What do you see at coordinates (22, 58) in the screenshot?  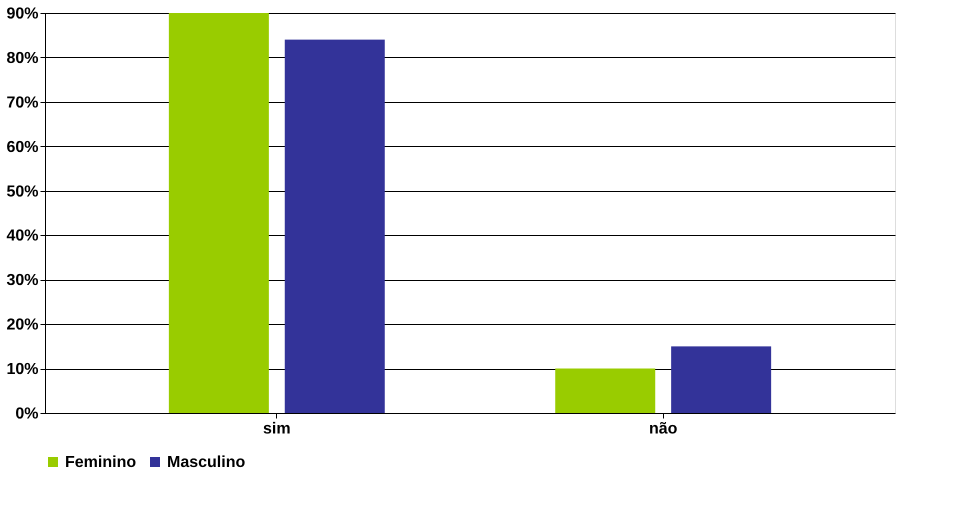 I see `y-tick-label: 80%` at bounding box center [22, 58].